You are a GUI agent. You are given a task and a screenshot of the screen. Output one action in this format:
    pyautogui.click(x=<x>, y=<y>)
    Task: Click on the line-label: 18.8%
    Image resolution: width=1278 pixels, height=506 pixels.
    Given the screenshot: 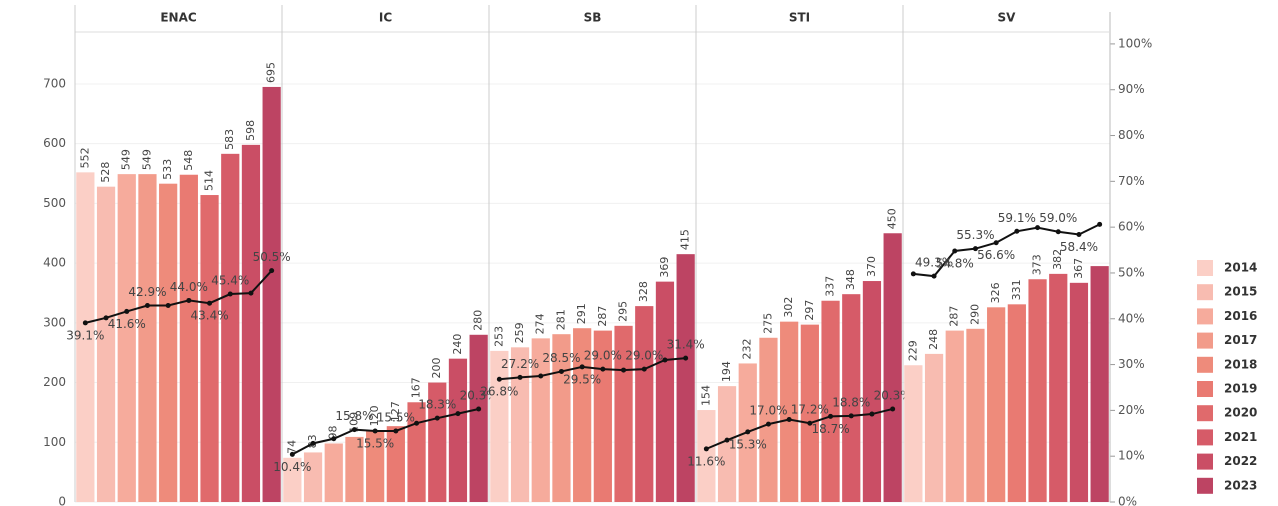 What is the action you would take?
    pyautogui.click(x=851, y=402)
    